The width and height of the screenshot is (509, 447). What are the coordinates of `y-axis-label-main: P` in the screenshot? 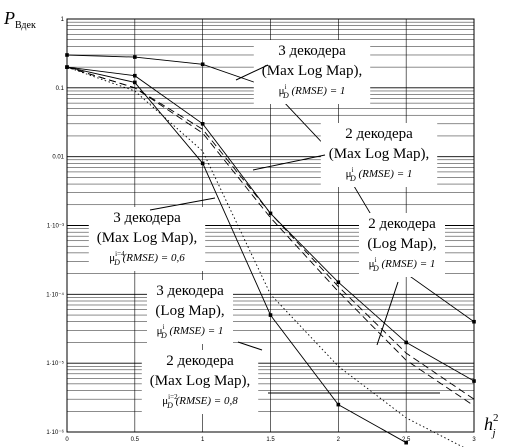 It's located at (9, 18).